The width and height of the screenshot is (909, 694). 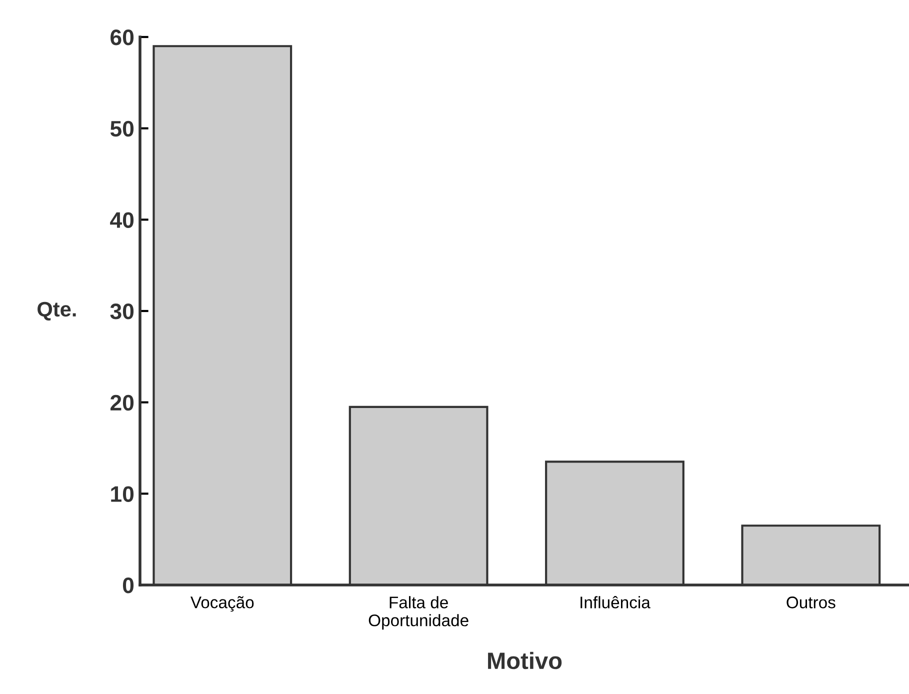 What do you see at coordinates (128, 586) in the screenshot?
I see `y-tick-label: 0` at bounding box center [128, 586].